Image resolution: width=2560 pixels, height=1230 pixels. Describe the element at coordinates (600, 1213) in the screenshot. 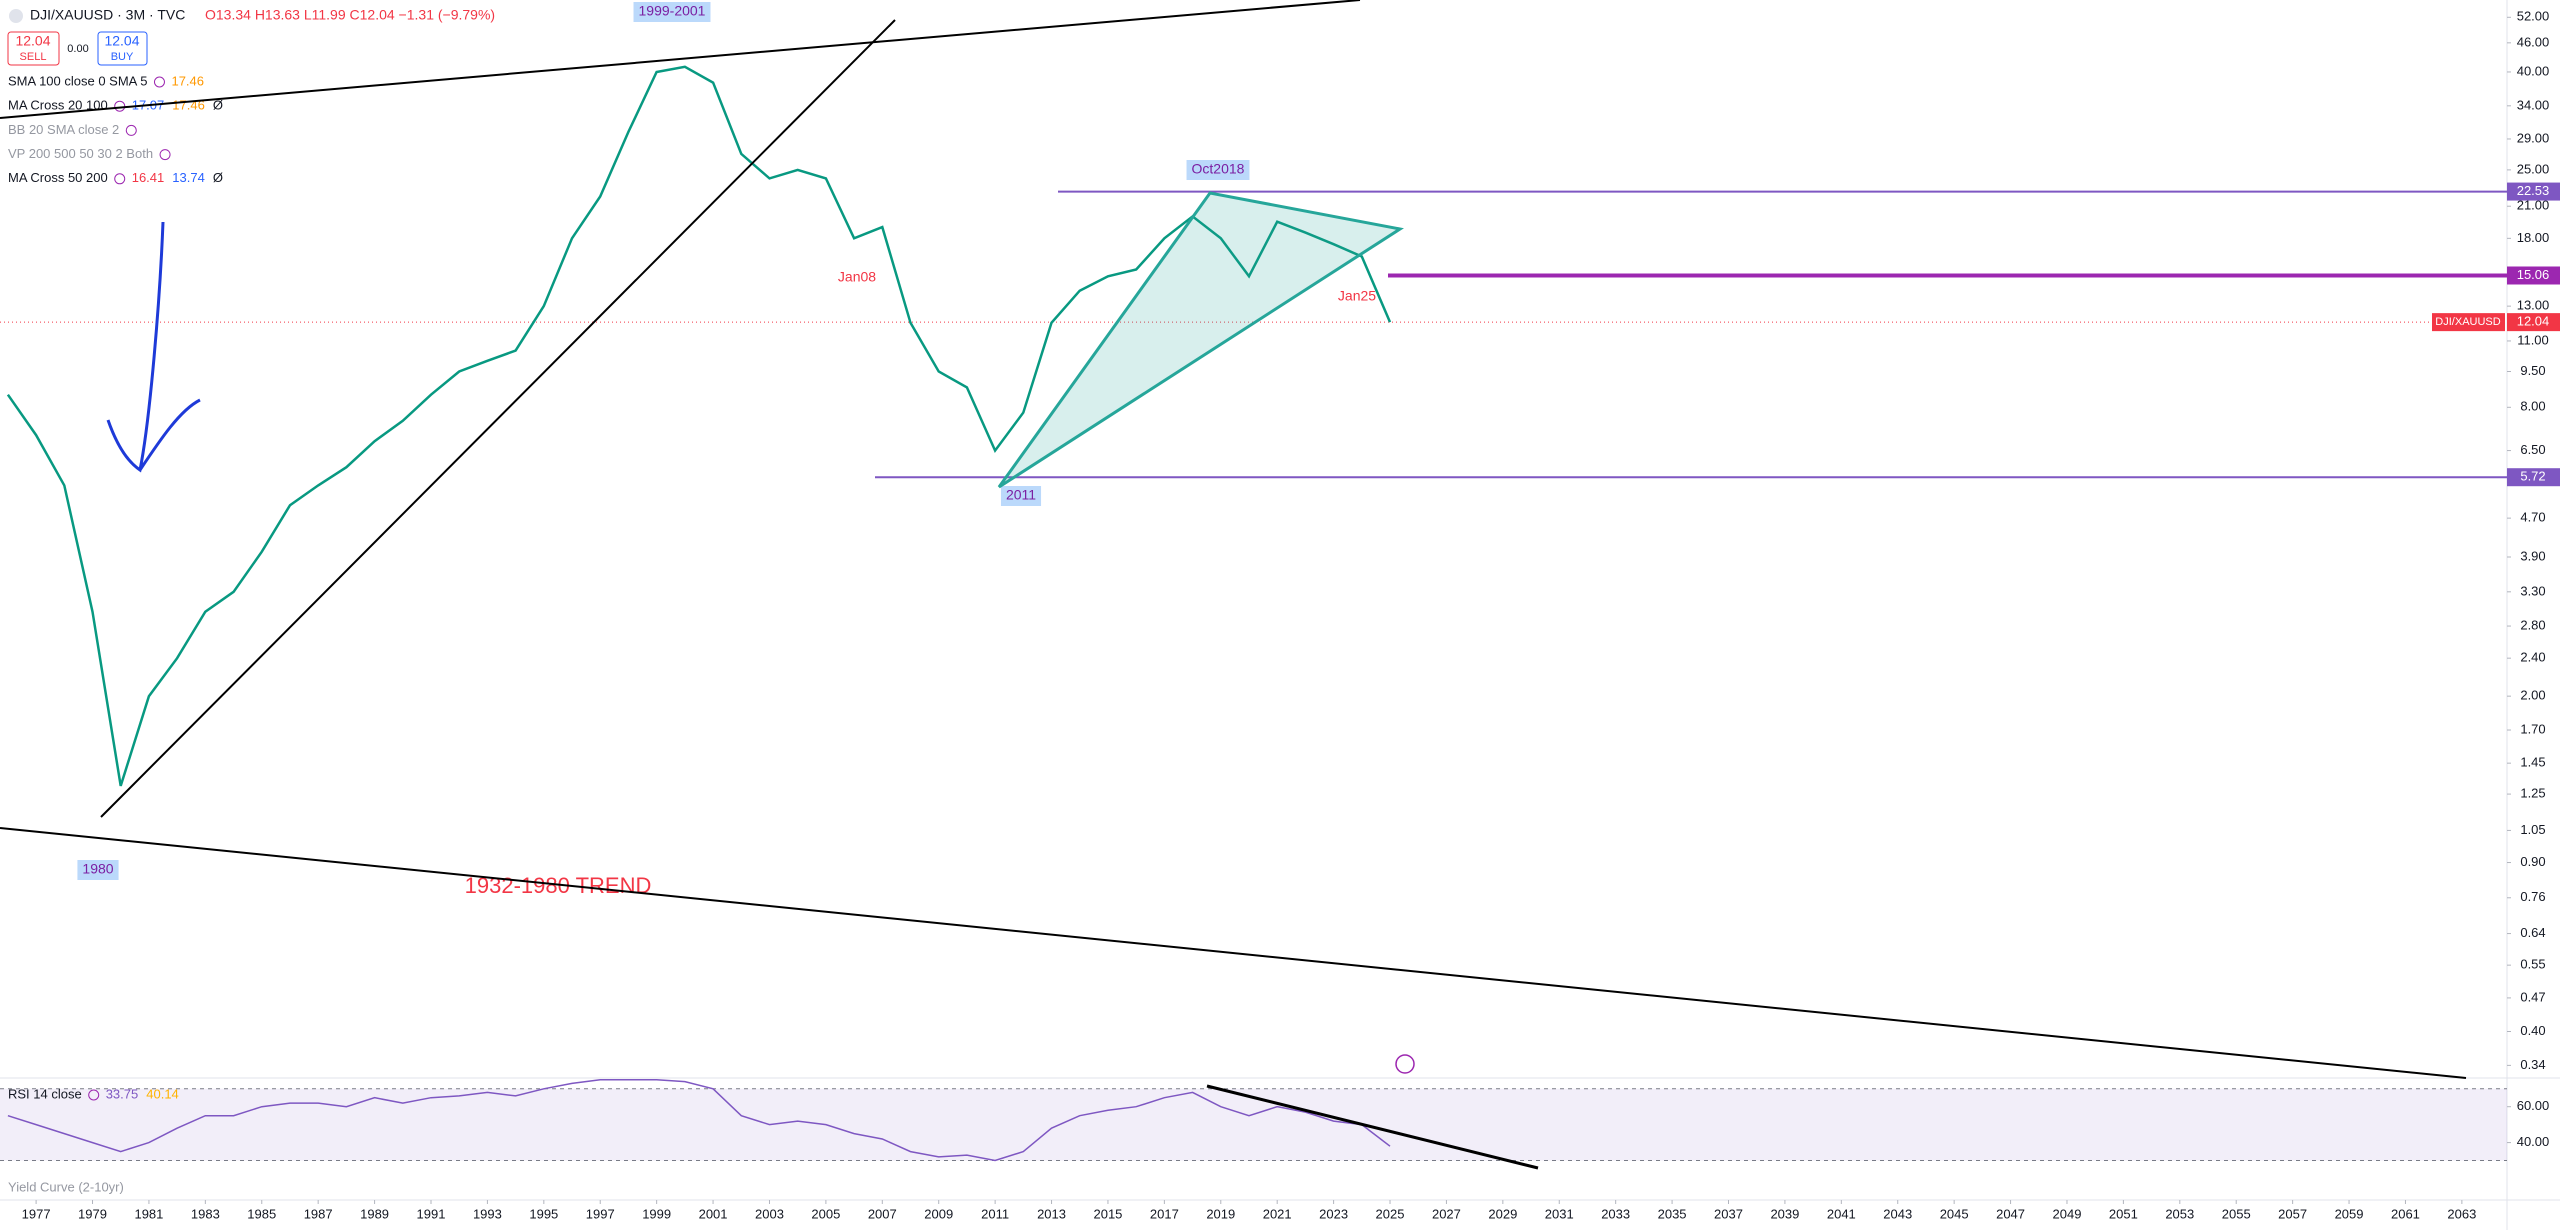

I see `x-tick-label: 1997` at that location.